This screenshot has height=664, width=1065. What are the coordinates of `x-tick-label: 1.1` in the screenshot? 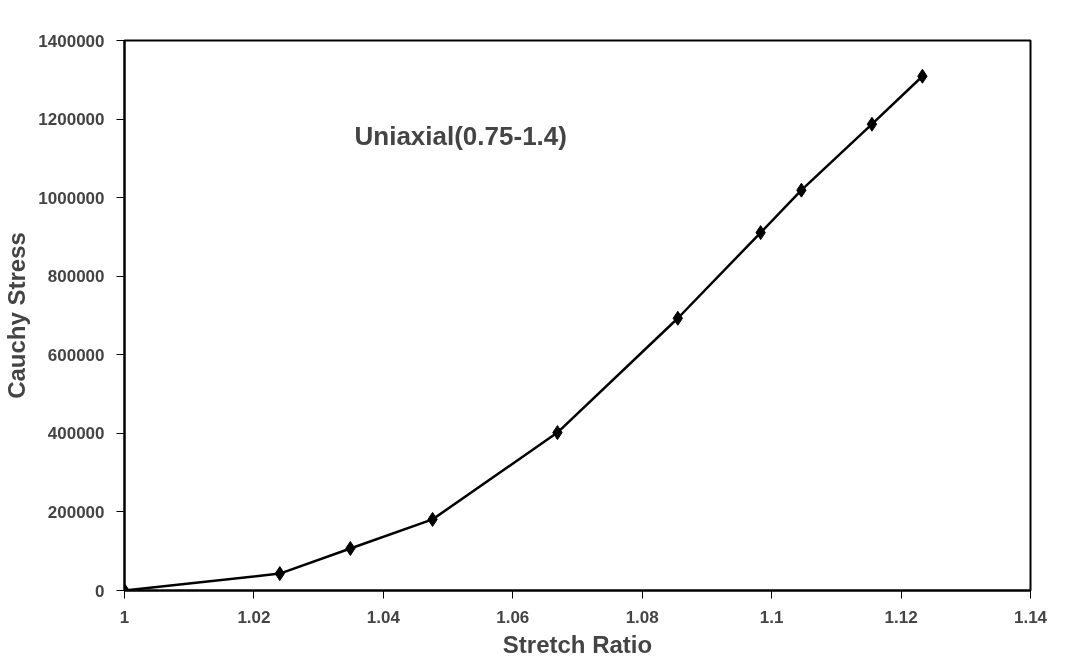 It's located at (771, 617).